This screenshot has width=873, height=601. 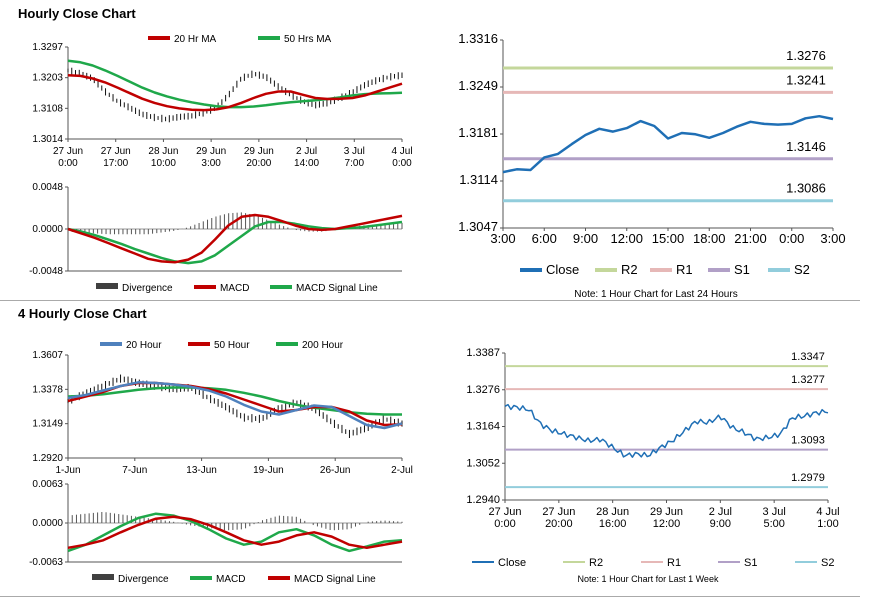 What do you see at coordinates (430, 596) in the screenshot?
I see `bottom-separator` at bounding box center [430, 596].